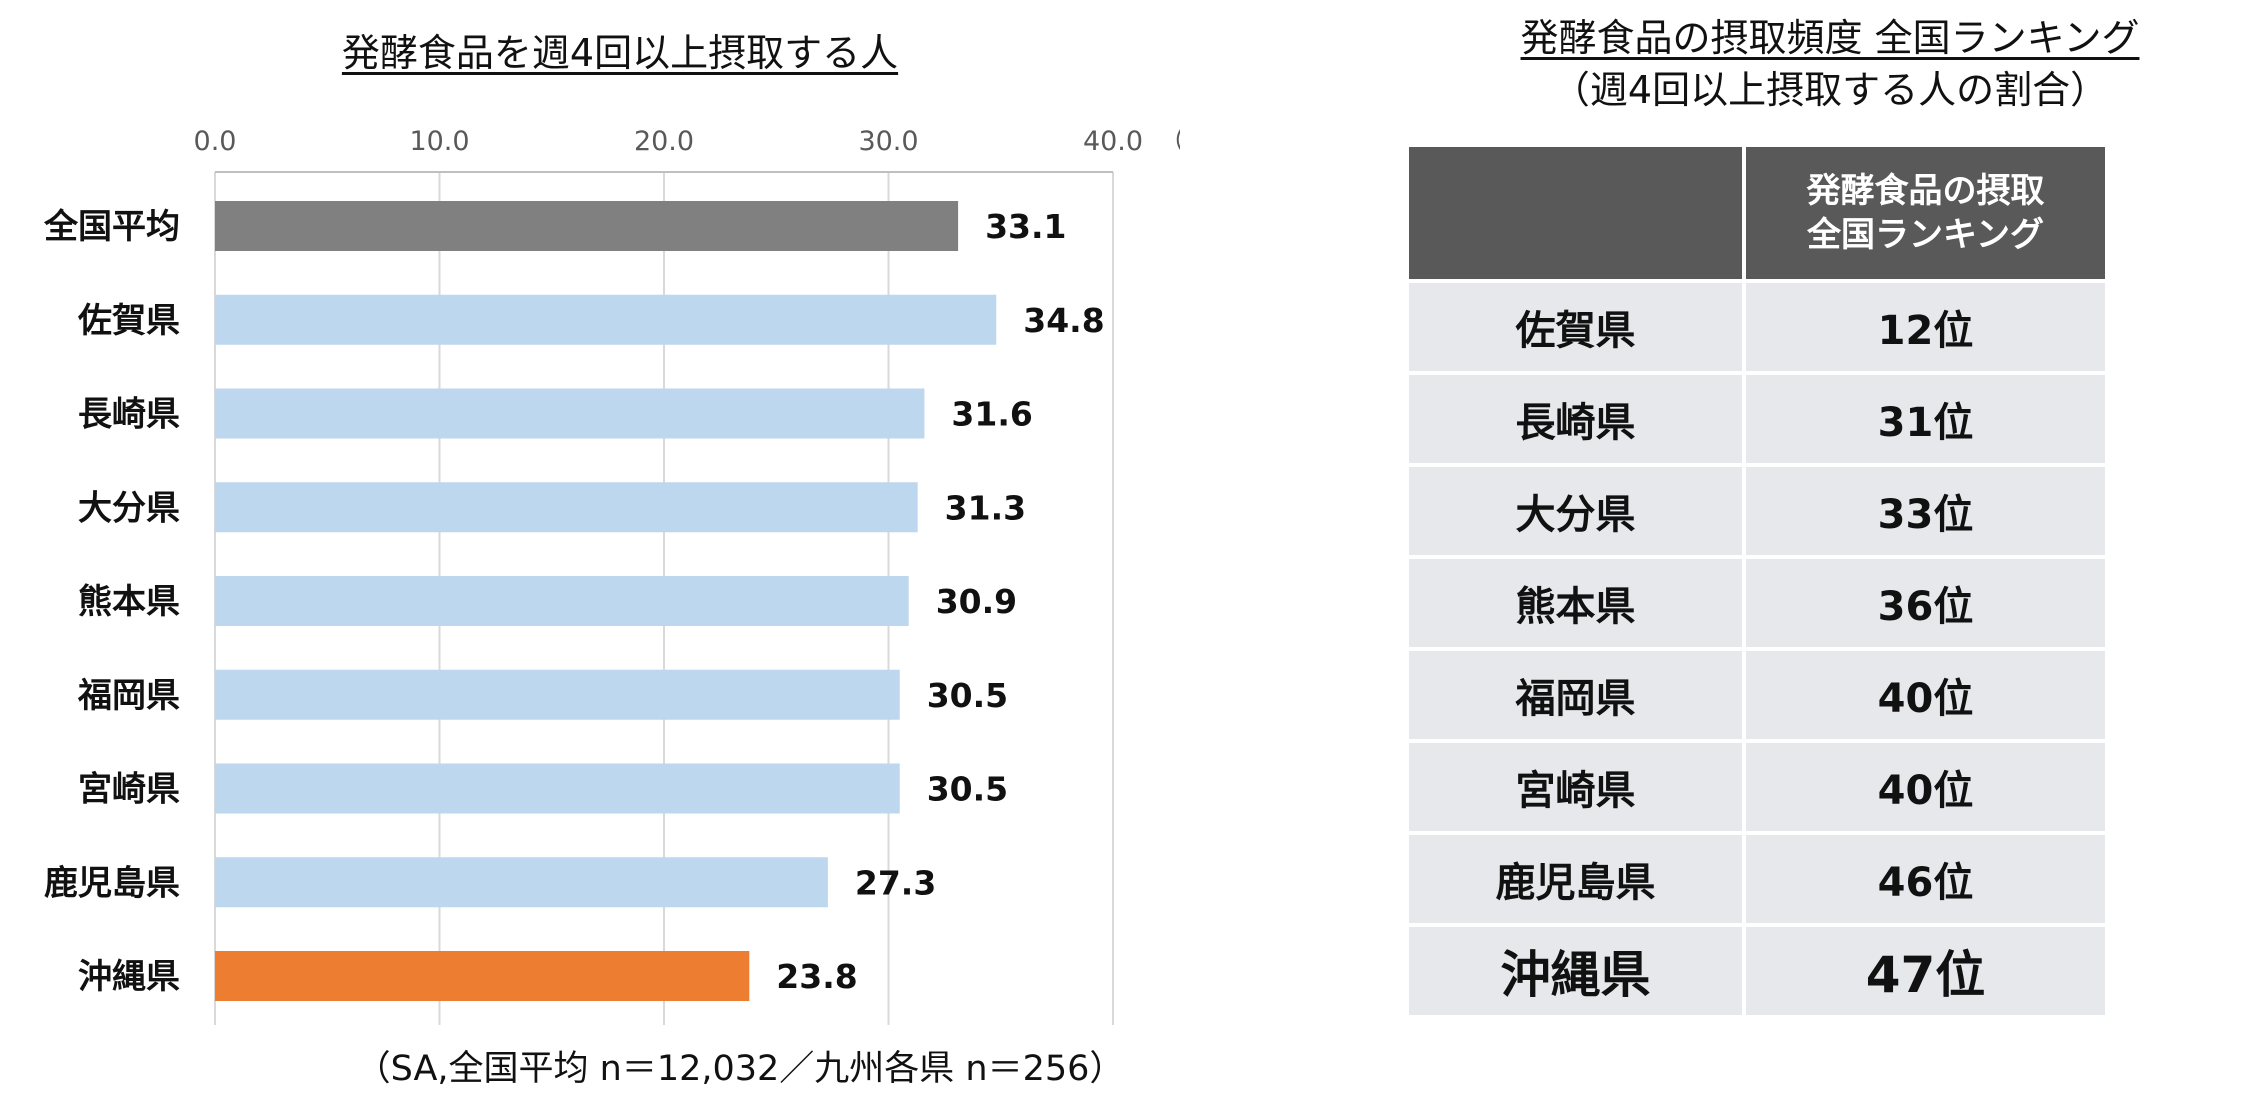  Describe the element at coordinates (888, 141) in the screenshot. I see `x-tick-label: 30.0` at that location.